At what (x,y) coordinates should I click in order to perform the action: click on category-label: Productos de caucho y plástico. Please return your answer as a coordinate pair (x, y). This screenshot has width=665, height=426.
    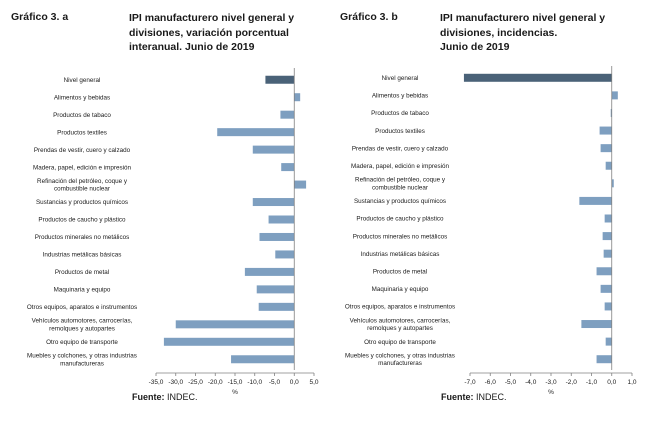
    Looking at the image, I should click on (82, 220).